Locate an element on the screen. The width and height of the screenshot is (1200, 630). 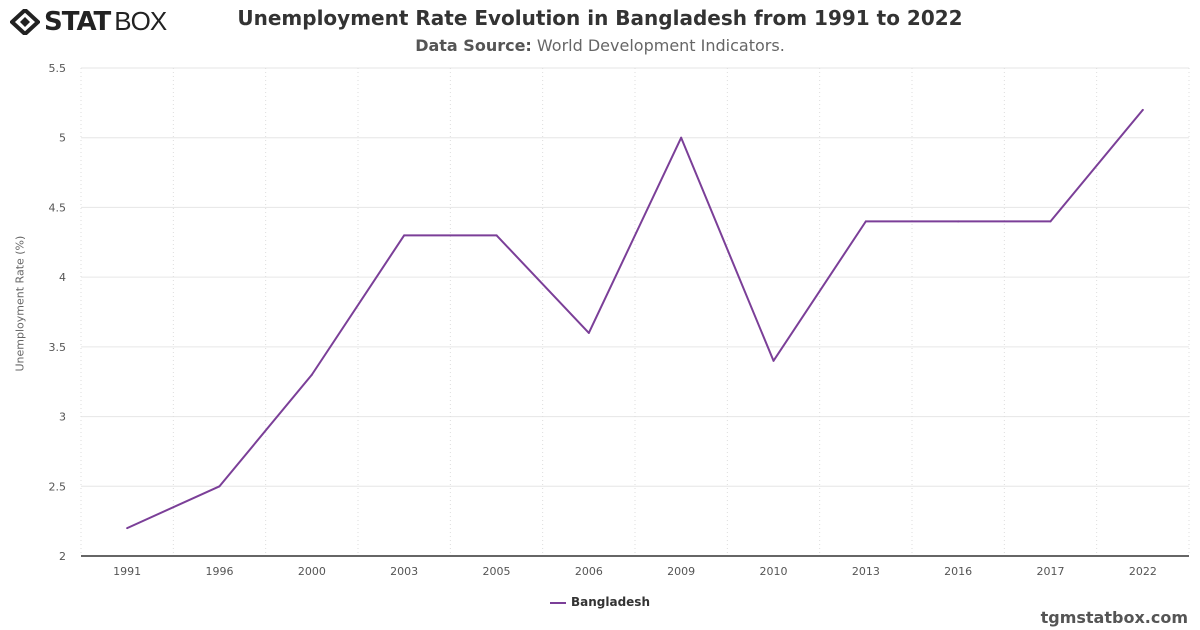
x-tick-label: 2010 is located at coordinates (774, 571).